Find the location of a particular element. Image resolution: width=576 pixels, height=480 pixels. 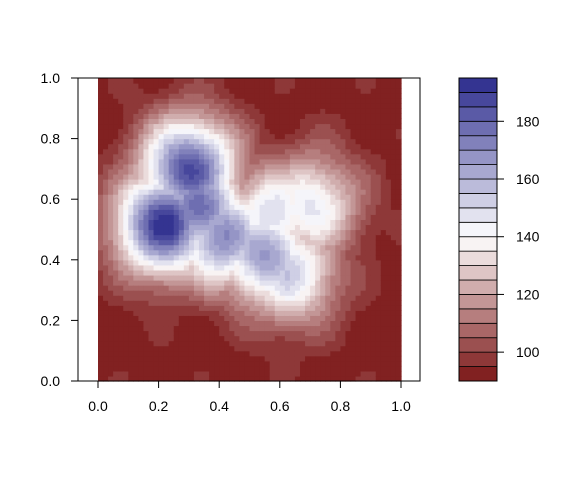

legend-tick-label: 120 is located at coordinates (528, 294).